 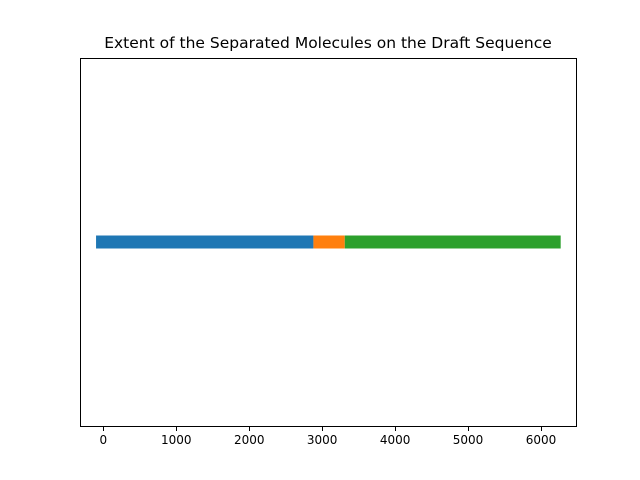 What do you see at coordinates (176, 440) in the screenshot?
I see `x-tick-label: 1000` at bounding box center [176, 440].